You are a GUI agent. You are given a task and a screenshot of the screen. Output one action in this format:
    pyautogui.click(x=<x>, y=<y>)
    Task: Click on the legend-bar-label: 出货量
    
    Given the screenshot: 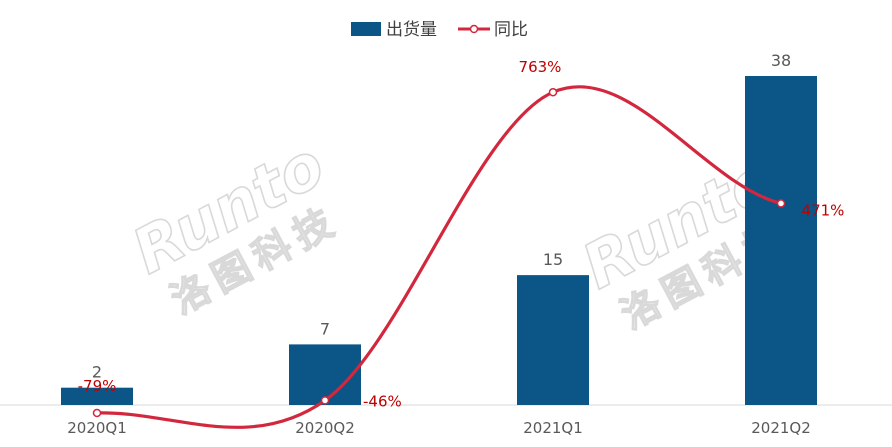 What is the action you would take?
    pyautogui.click(x=411, y=30)
    